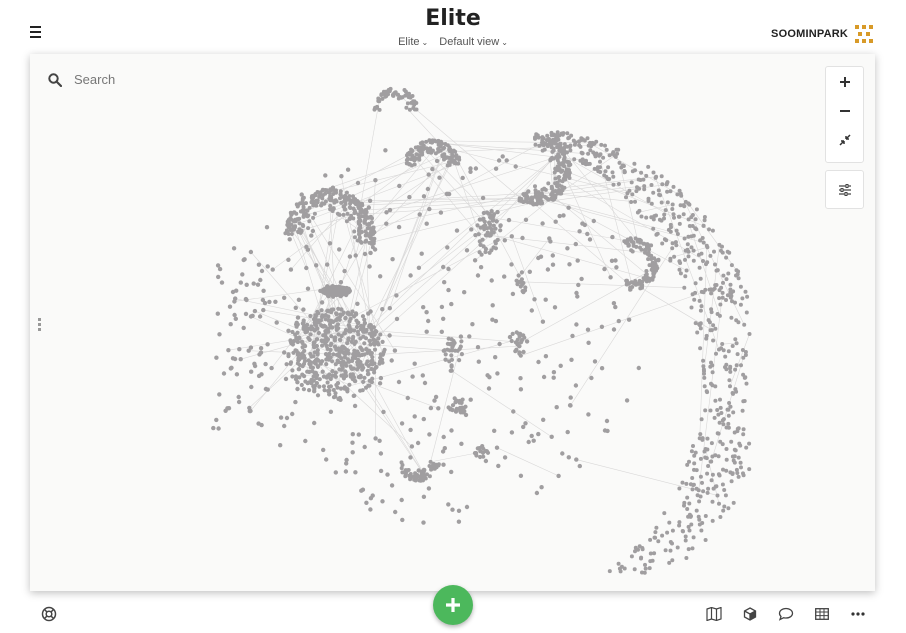 This screenshot has height=633, width=906. Describe the element at coordinates (49, 616) in the screenshot. I see `help-button` at that location.